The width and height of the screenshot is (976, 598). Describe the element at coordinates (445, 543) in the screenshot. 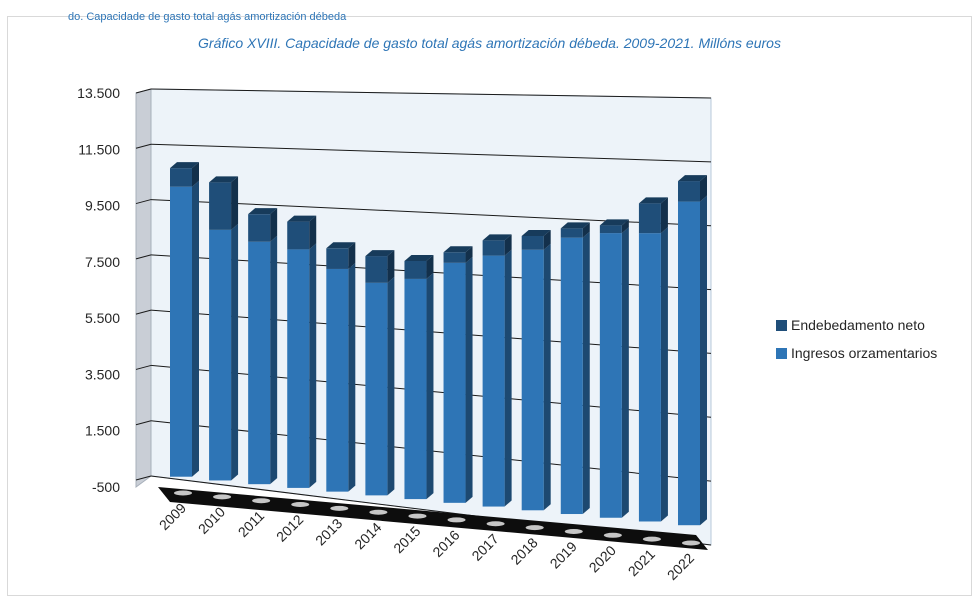

I see `x-tick-label: 2016` at that location.